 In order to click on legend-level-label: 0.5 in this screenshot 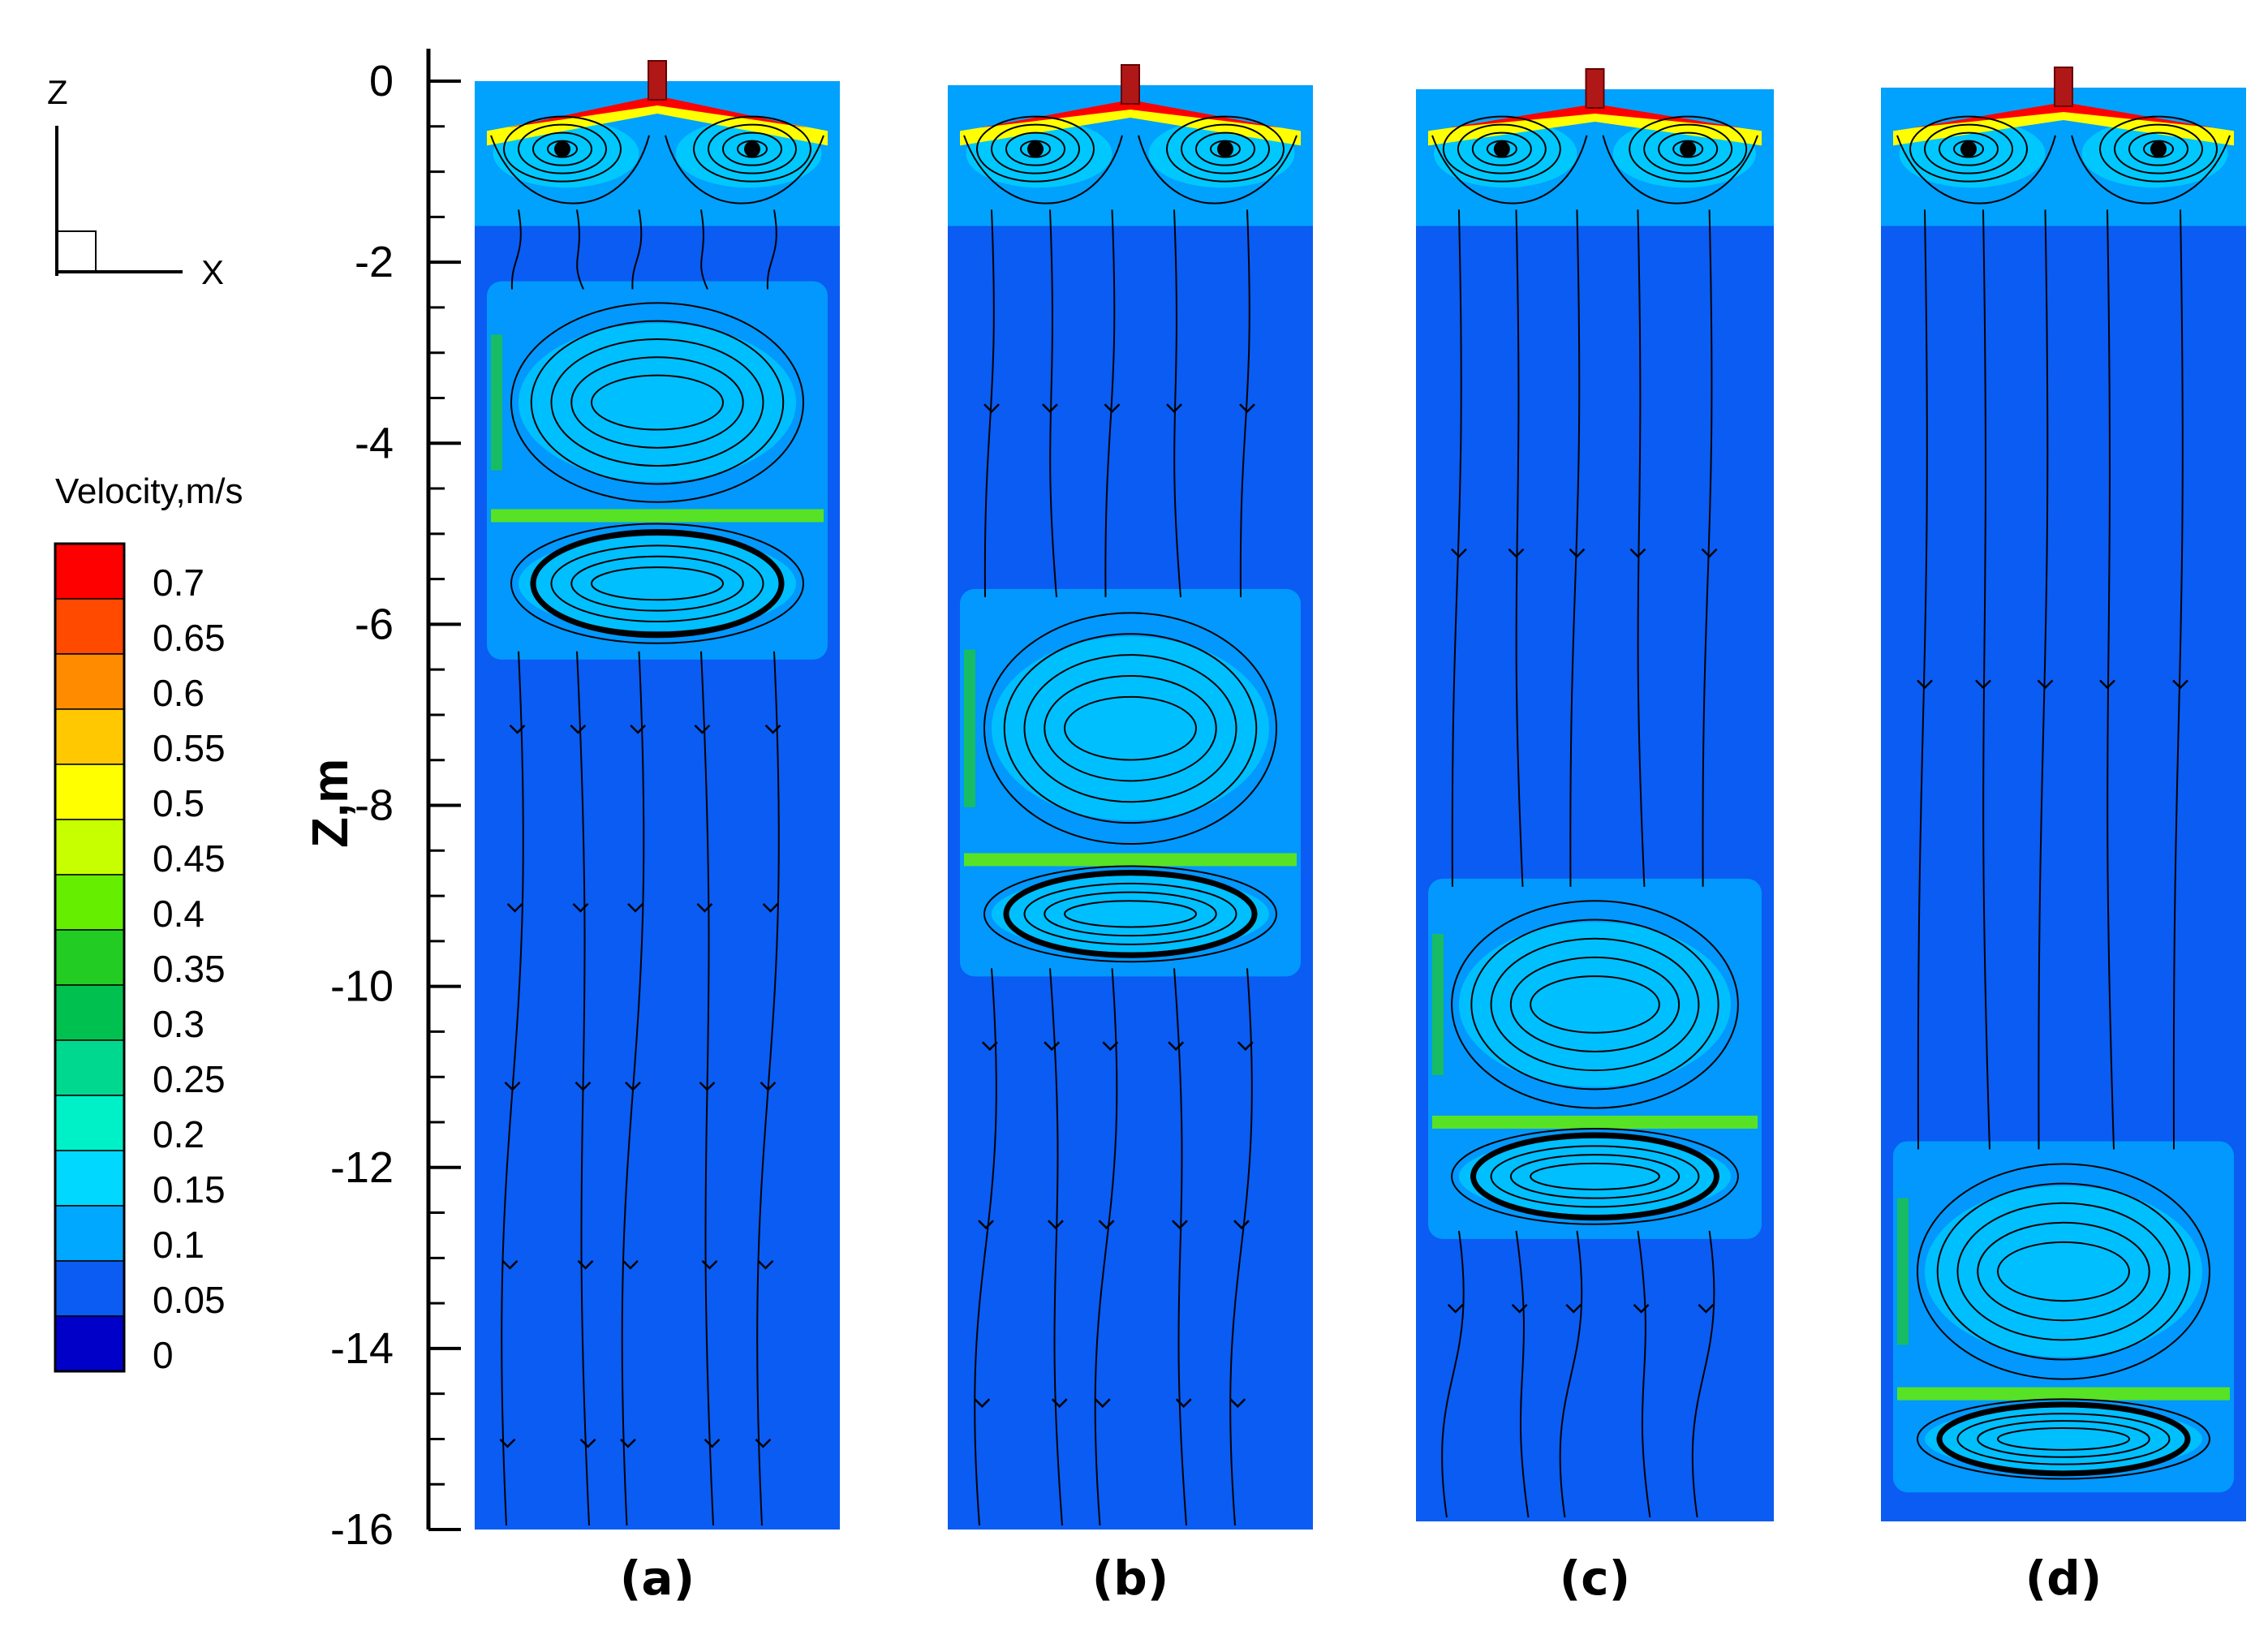, I will do `click(178, 803)`.